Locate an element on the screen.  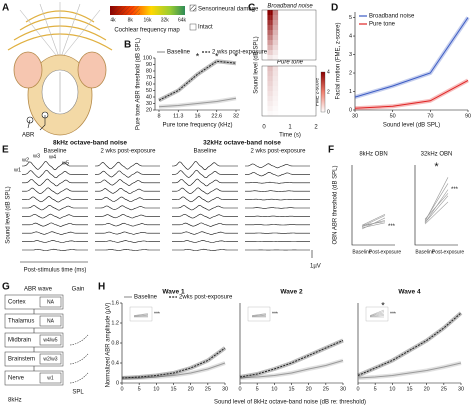
inset is located at coordinates (377, 314).